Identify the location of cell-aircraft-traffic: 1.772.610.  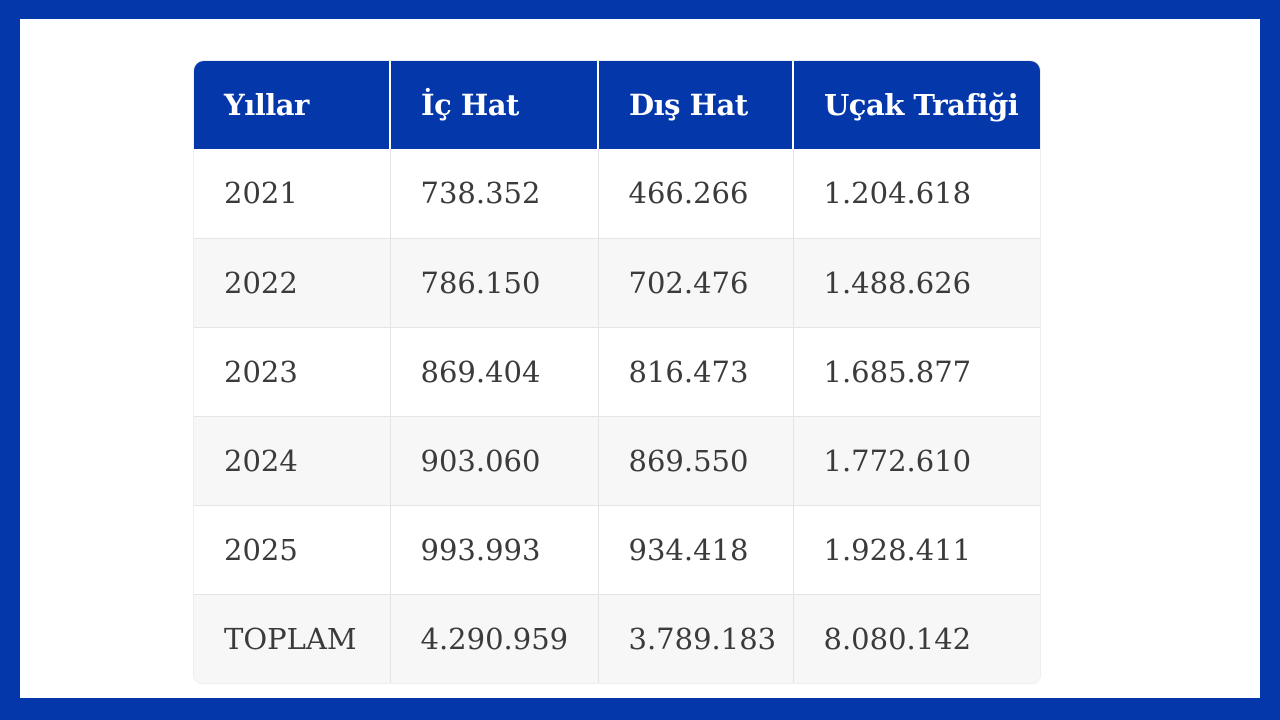
(916, 461).